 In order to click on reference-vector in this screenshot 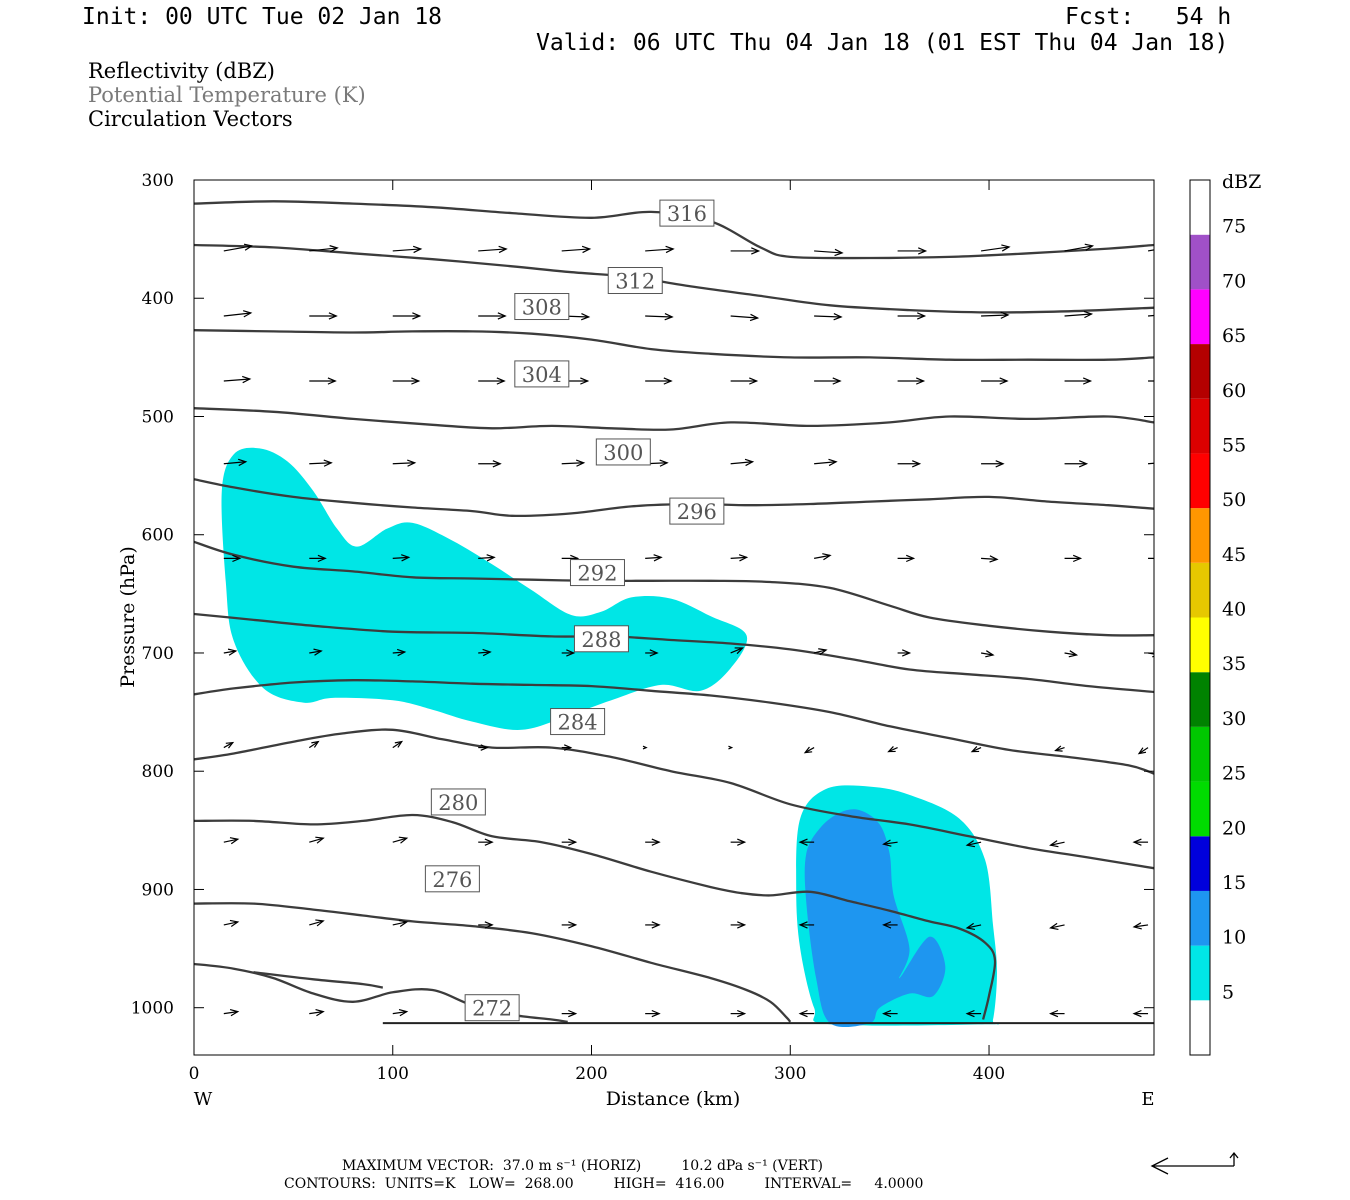, I will do `click(1194, 1163)`.